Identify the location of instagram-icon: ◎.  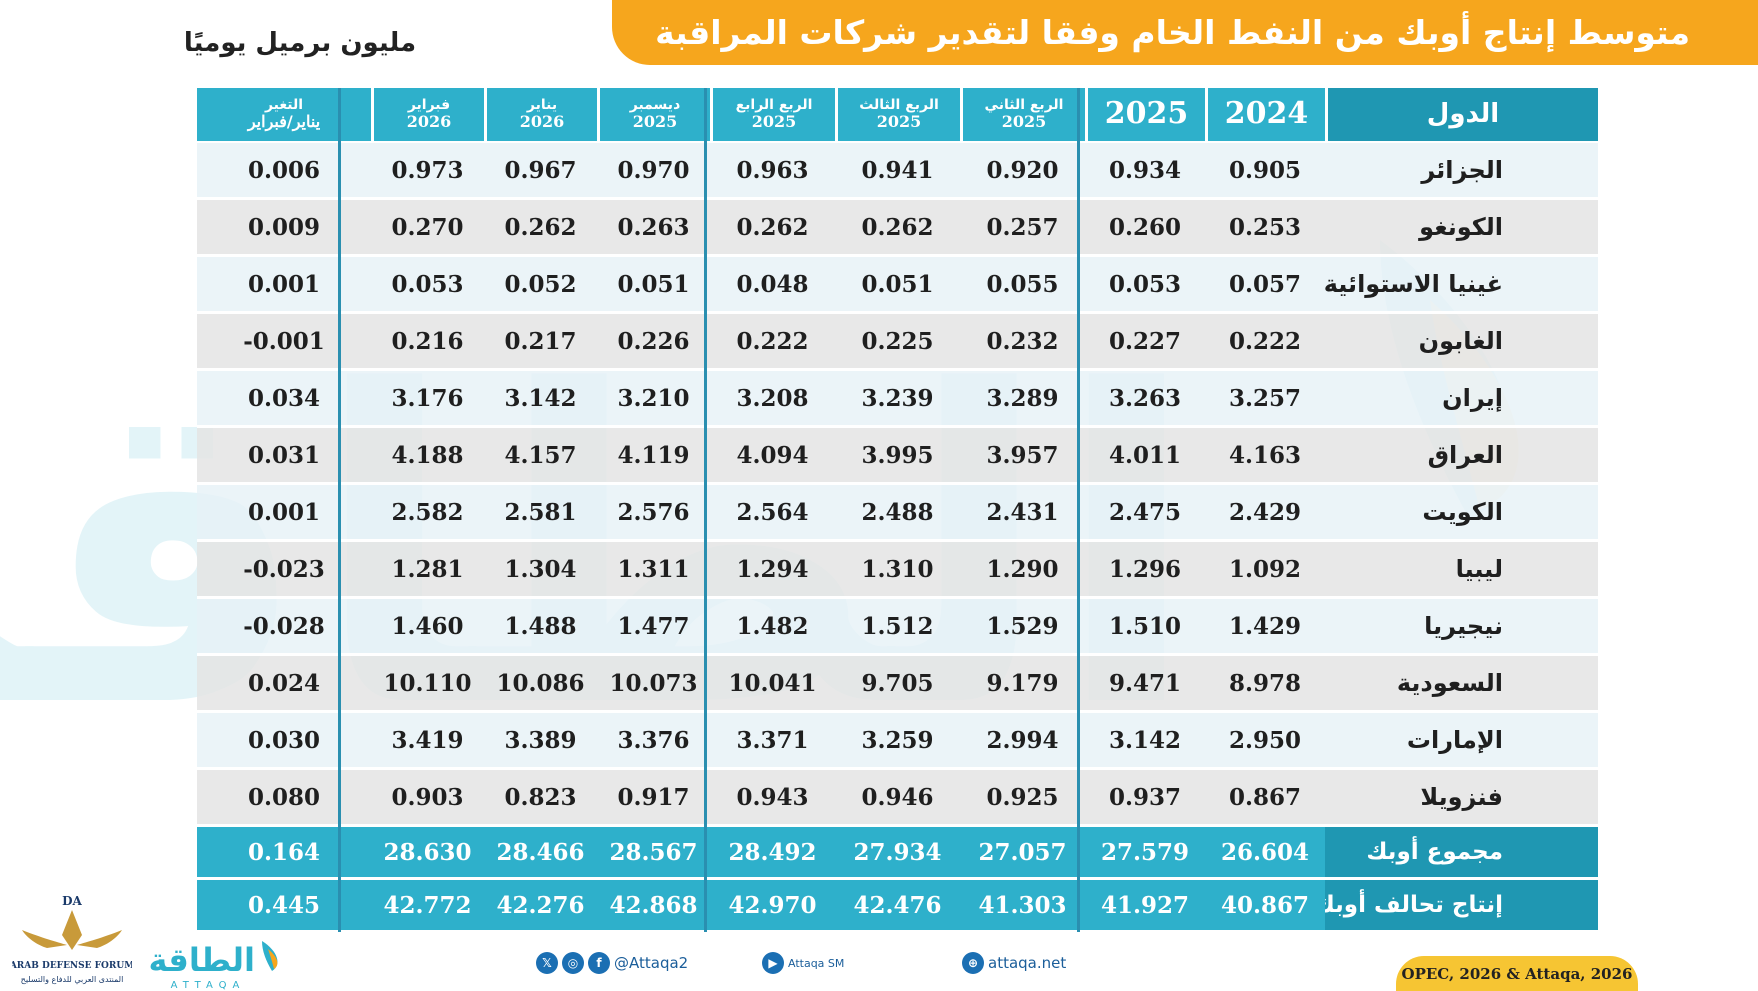
(573, 963).